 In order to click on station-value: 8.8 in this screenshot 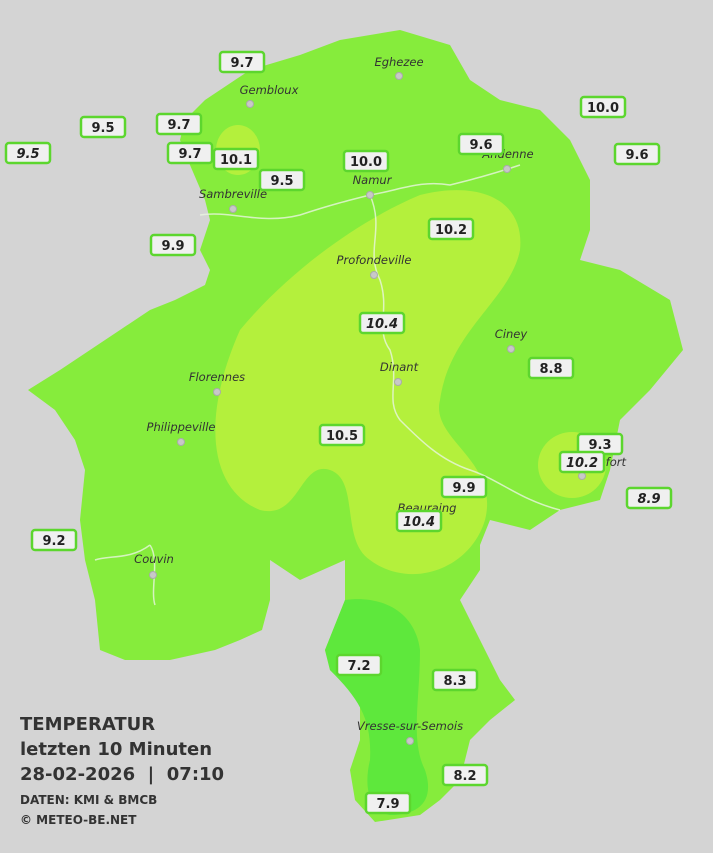, I will do `click(550, 369)`.